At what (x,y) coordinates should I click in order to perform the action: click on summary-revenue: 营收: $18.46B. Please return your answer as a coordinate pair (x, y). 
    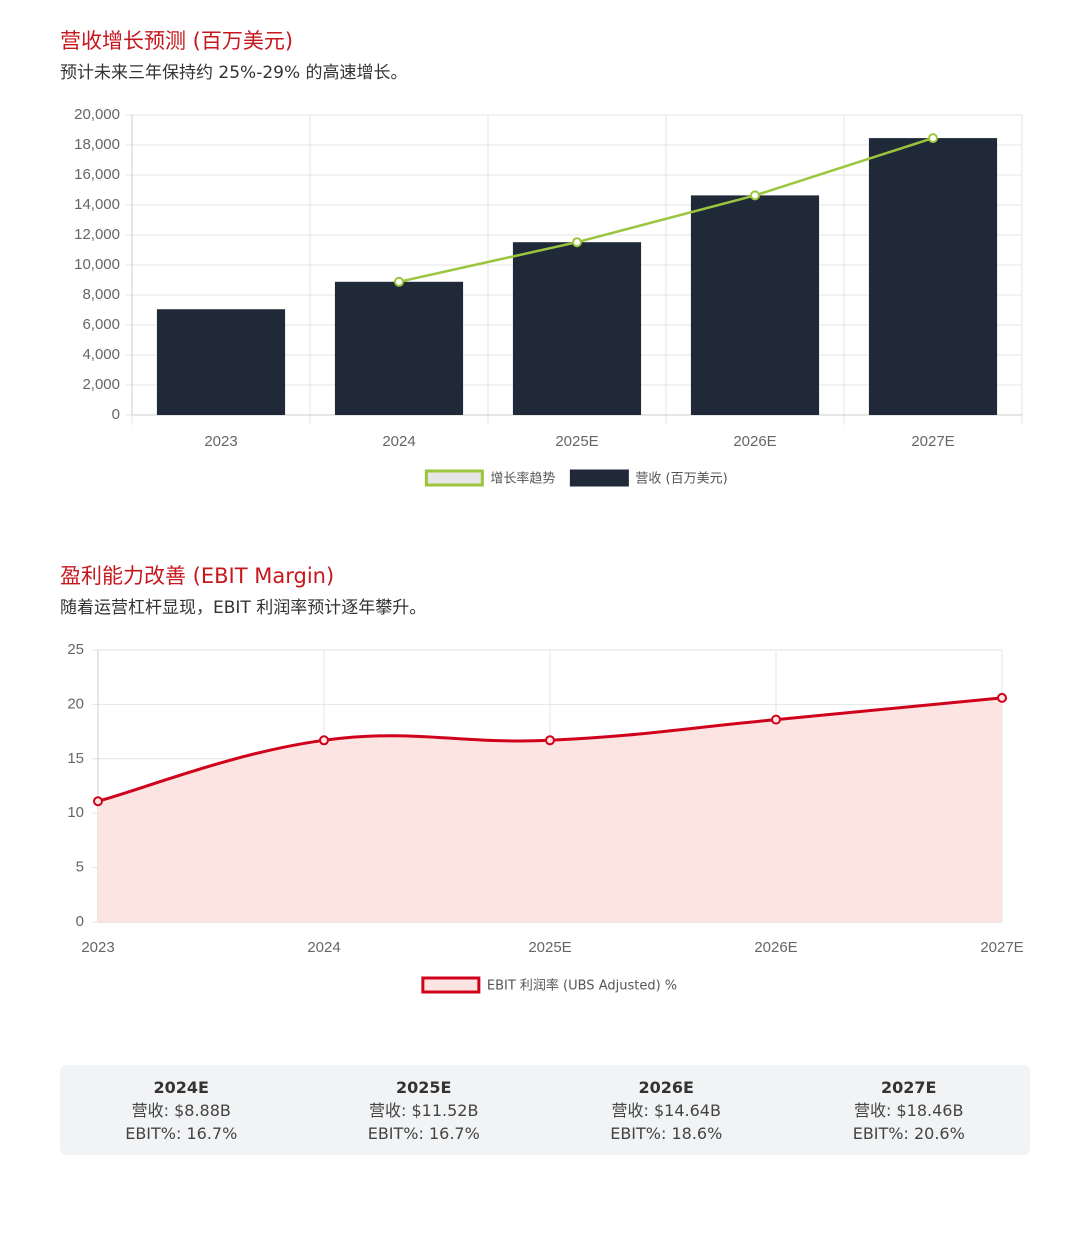
    Looking at the image, I should click on (909, 1110).